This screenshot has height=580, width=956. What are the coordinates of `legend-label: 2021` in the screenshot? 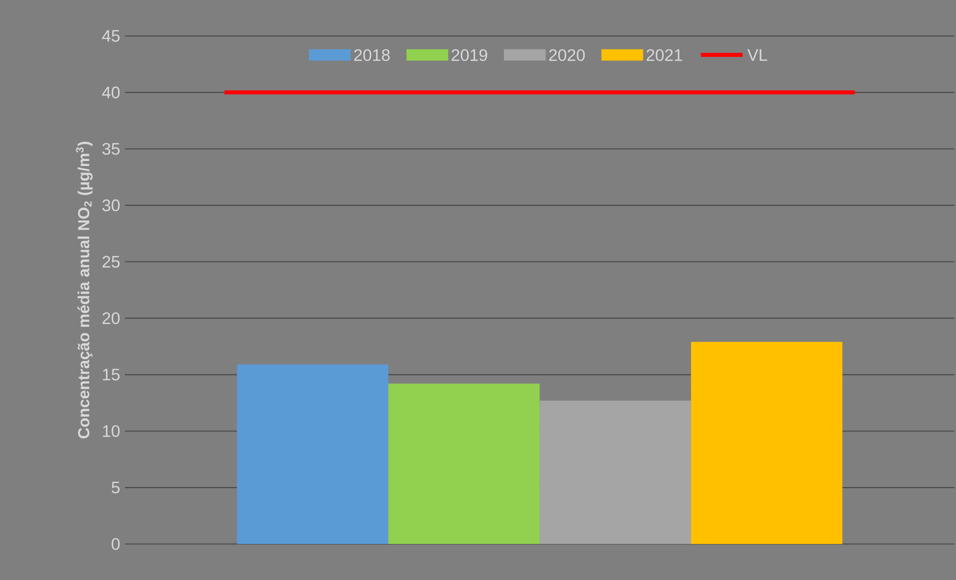 It's located at (664, 55).